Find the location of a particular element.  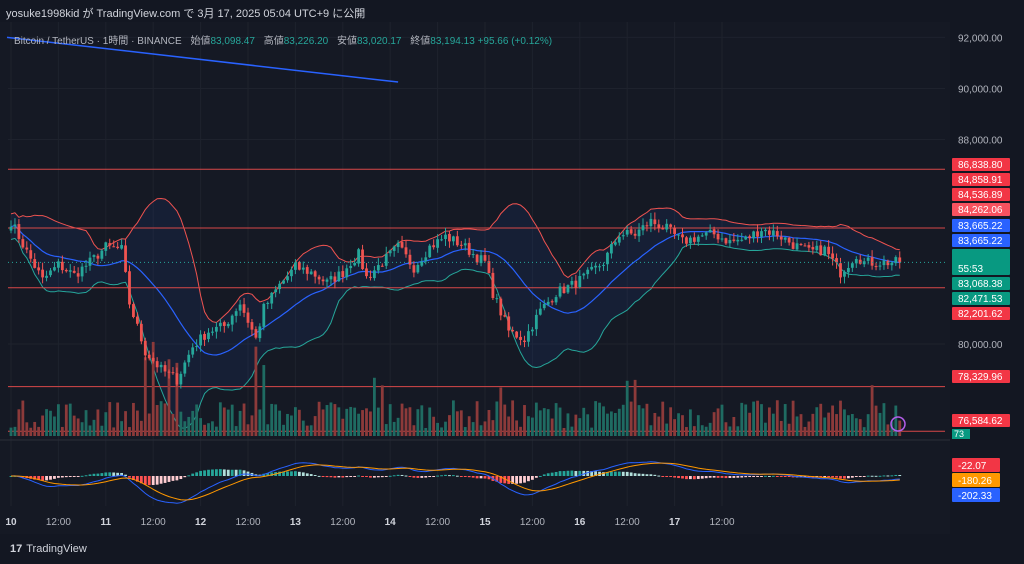

tradingview-brand: 17 TradingView is located at coordinates (48, 549).